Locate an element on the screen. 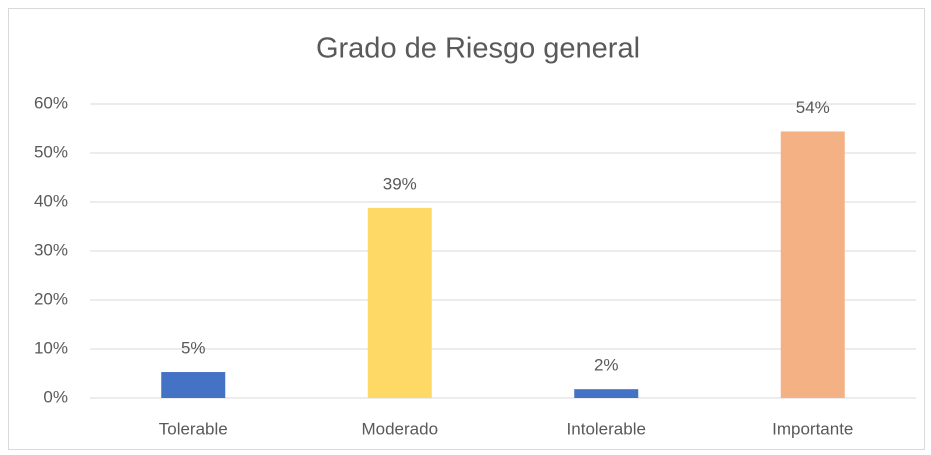  y-tick-label: 10% is located at coordinates (51, 347).